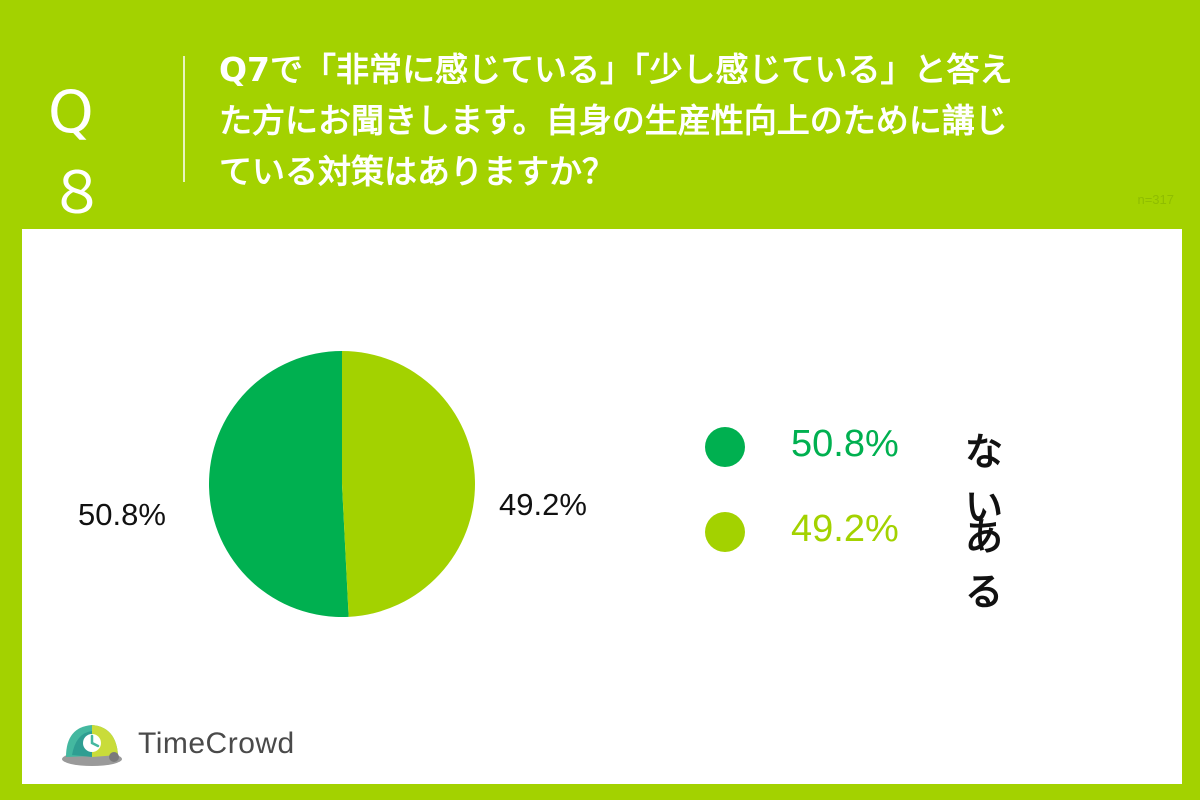 This screenshot has height=800, width=1200. What do you see at coordinates (984, 564) in the screenshot?
I see `legend-label: ある` at bounding box center [984, 564].